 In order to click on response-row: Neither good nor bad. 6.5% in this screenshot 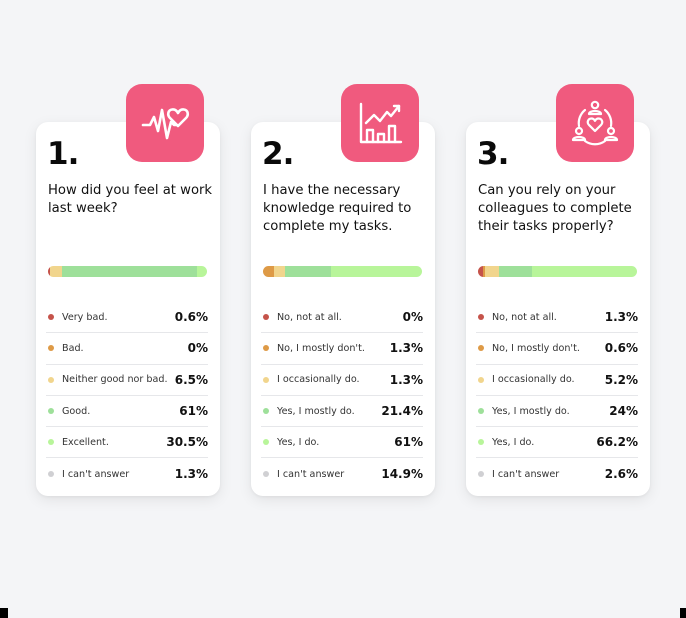, I will do `click(127, 380)`.